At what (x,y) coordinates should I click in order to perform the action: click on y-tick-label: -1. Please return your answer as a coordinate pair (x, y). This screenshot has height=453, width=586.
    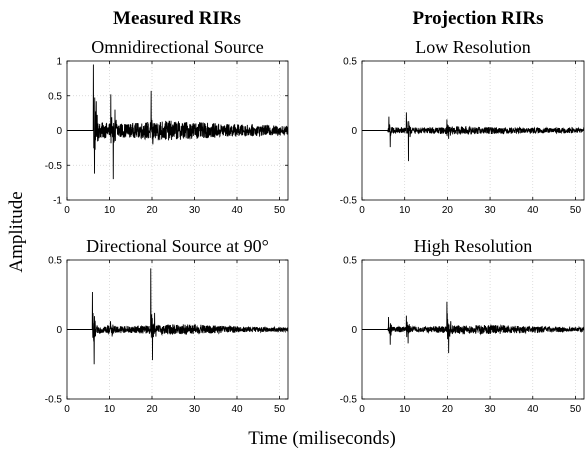
    Looking at the image, I should click on (57, 201).